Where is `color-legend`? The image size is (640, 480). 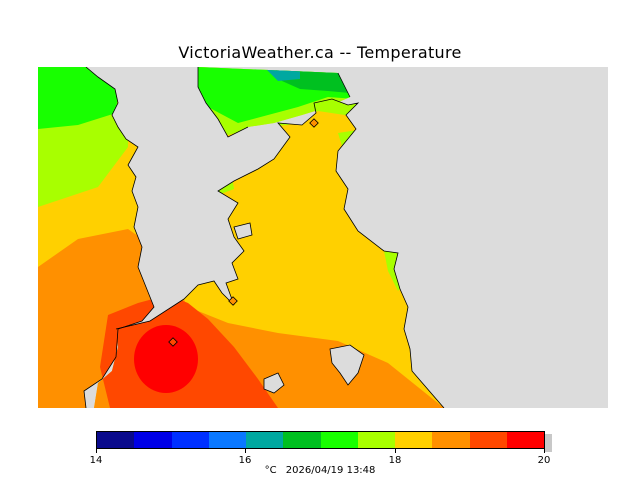
color-legend is located at coordinates (324, 442).